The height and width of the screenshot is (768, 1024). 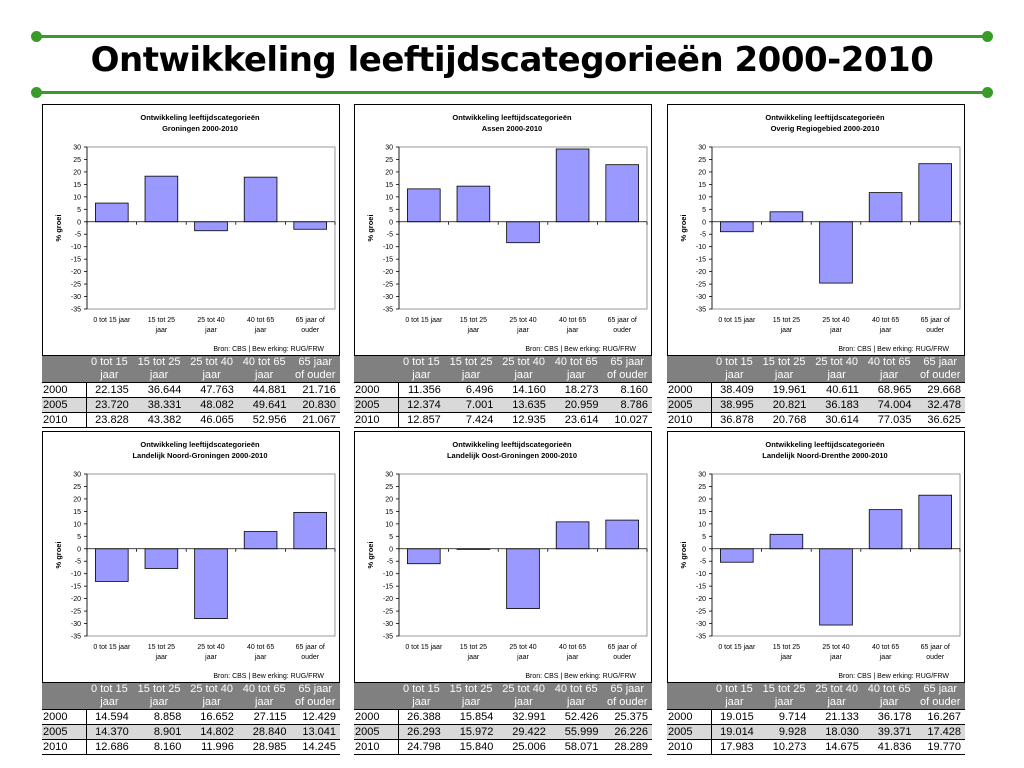 I want to click on x-tick-label: 40 tot 65, so click(x=885, y=320).